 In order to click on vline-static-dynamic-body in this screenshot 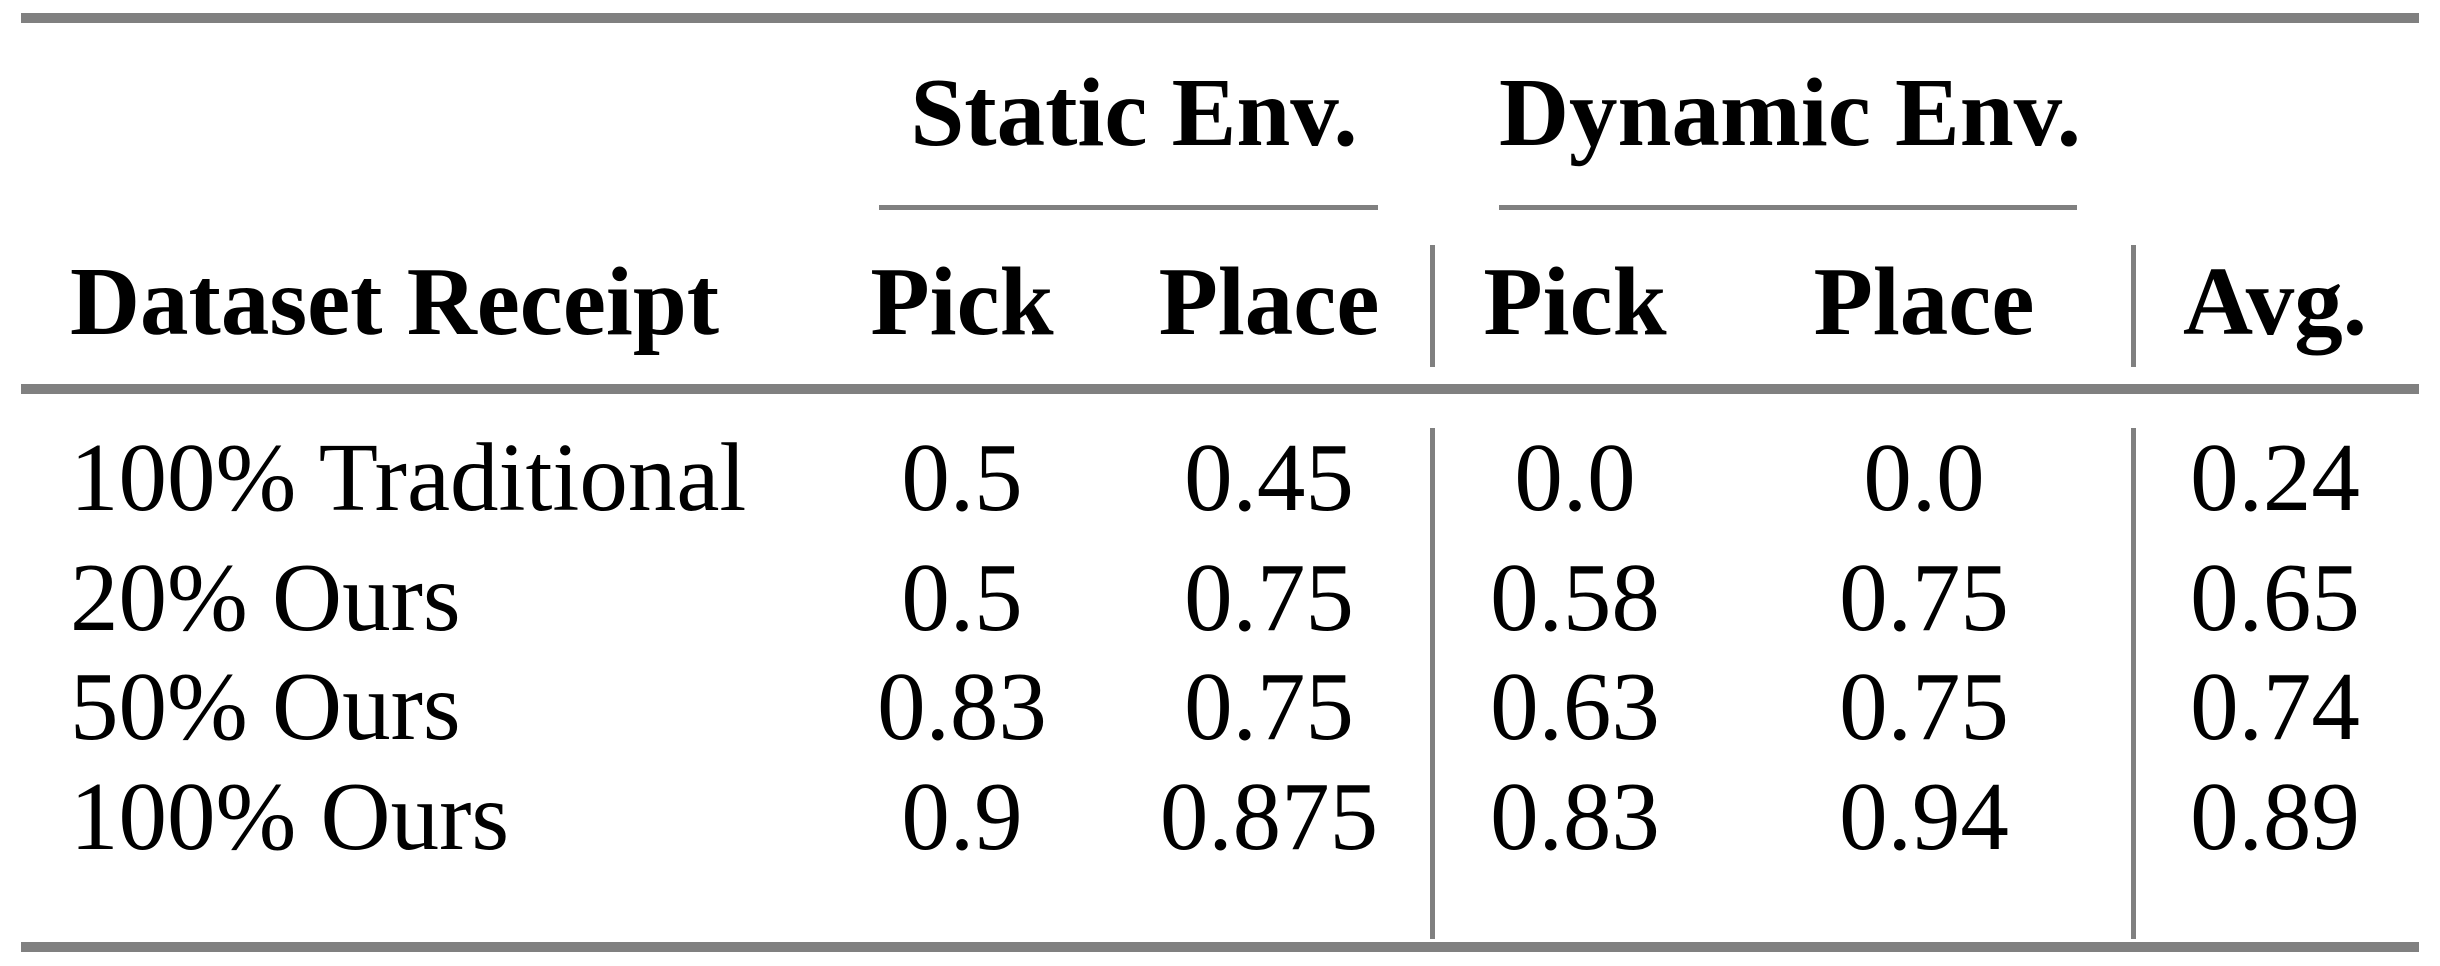, I will do `click(1432, 683)`.